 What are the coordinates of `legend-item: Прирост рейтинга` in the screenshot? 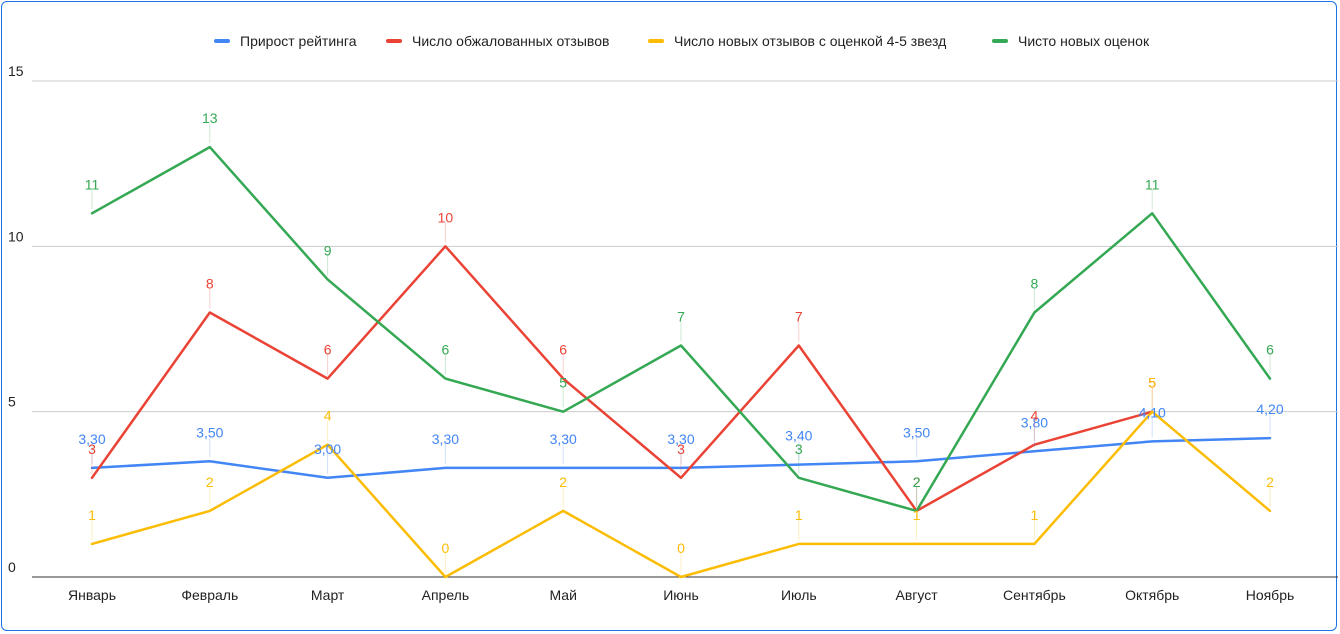 It's located at (285, 41).